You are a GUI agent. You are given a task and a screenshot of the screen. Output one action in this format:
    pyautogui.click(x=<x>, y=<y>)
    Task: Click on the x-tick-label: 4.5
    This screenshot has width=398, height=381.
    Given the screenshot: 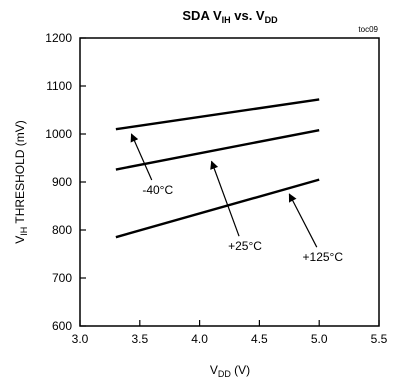 What is the action you would take?
    pyautogui.click(x=259, y=339)
    